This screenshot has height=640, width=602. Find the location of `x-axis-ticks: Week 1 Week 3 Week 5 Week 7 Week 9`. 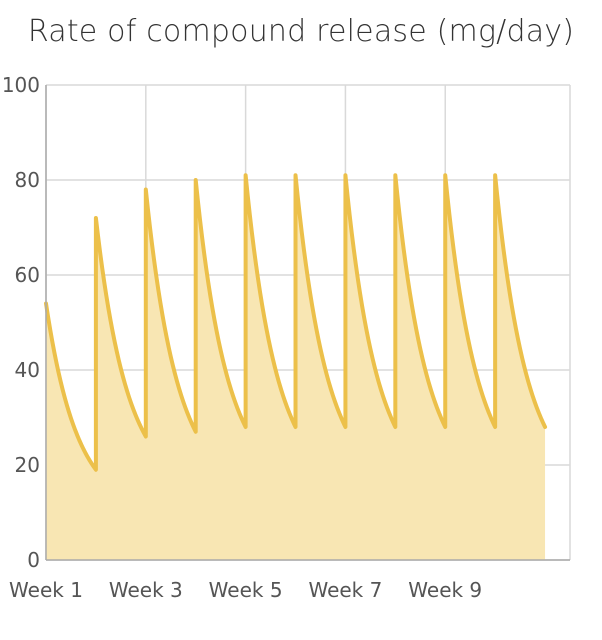

x-axis-ticks: Week 1 Week 3 Week 5 Week 7 Week 9 is located at coordinates (245, 590).